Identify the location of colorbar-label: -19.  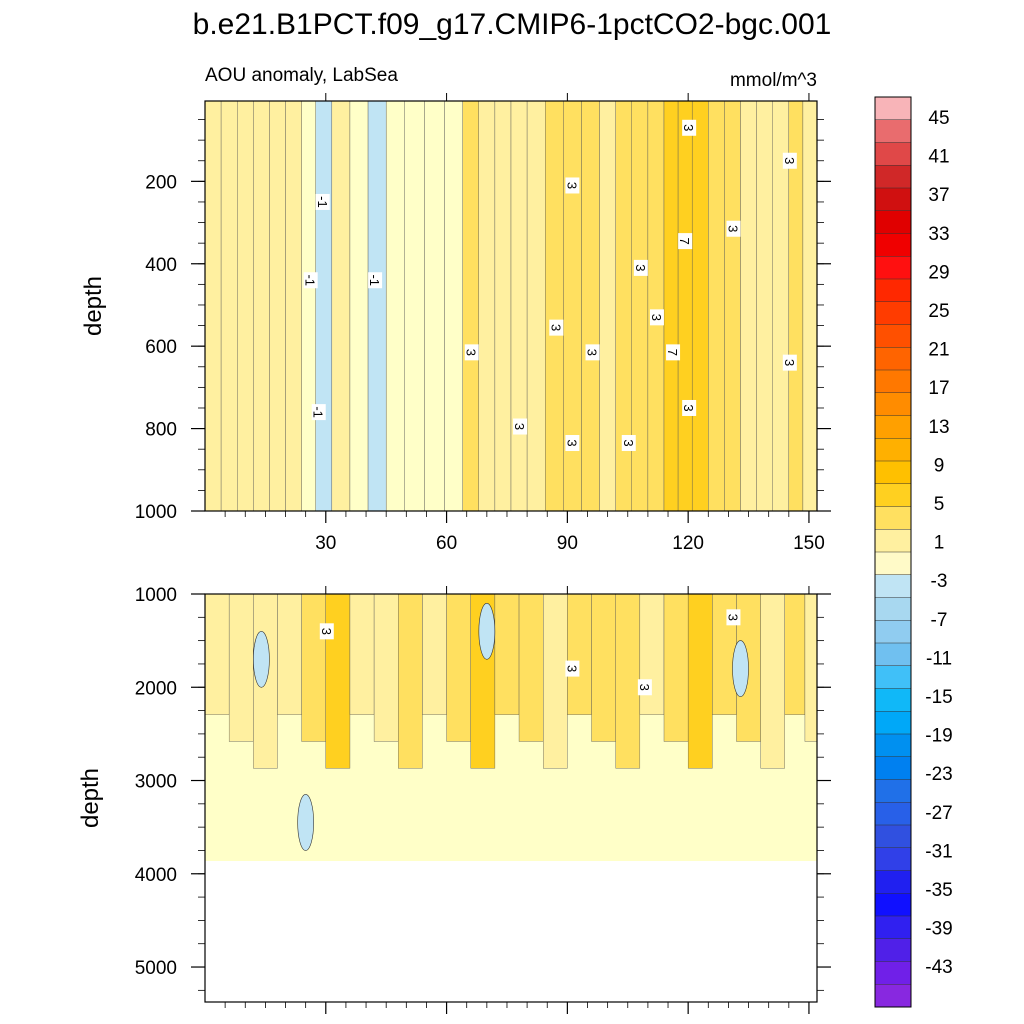
(938, 736).